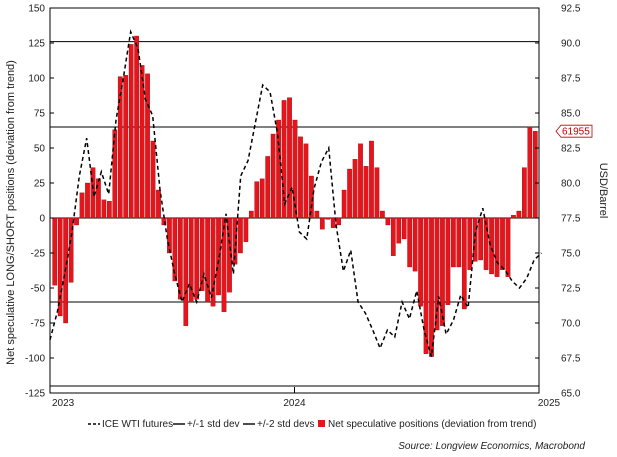  What do you see at coordinates (38, 289) in the screenshot?
I see `left-tick-label: -50` at bounding box center [38, 289].